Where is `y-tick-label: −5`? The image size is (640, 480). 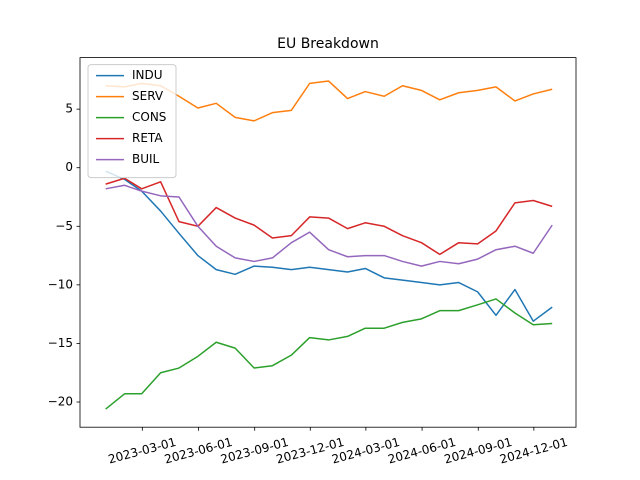
y-tick-label: −5 is located at coordinates (64, 226).